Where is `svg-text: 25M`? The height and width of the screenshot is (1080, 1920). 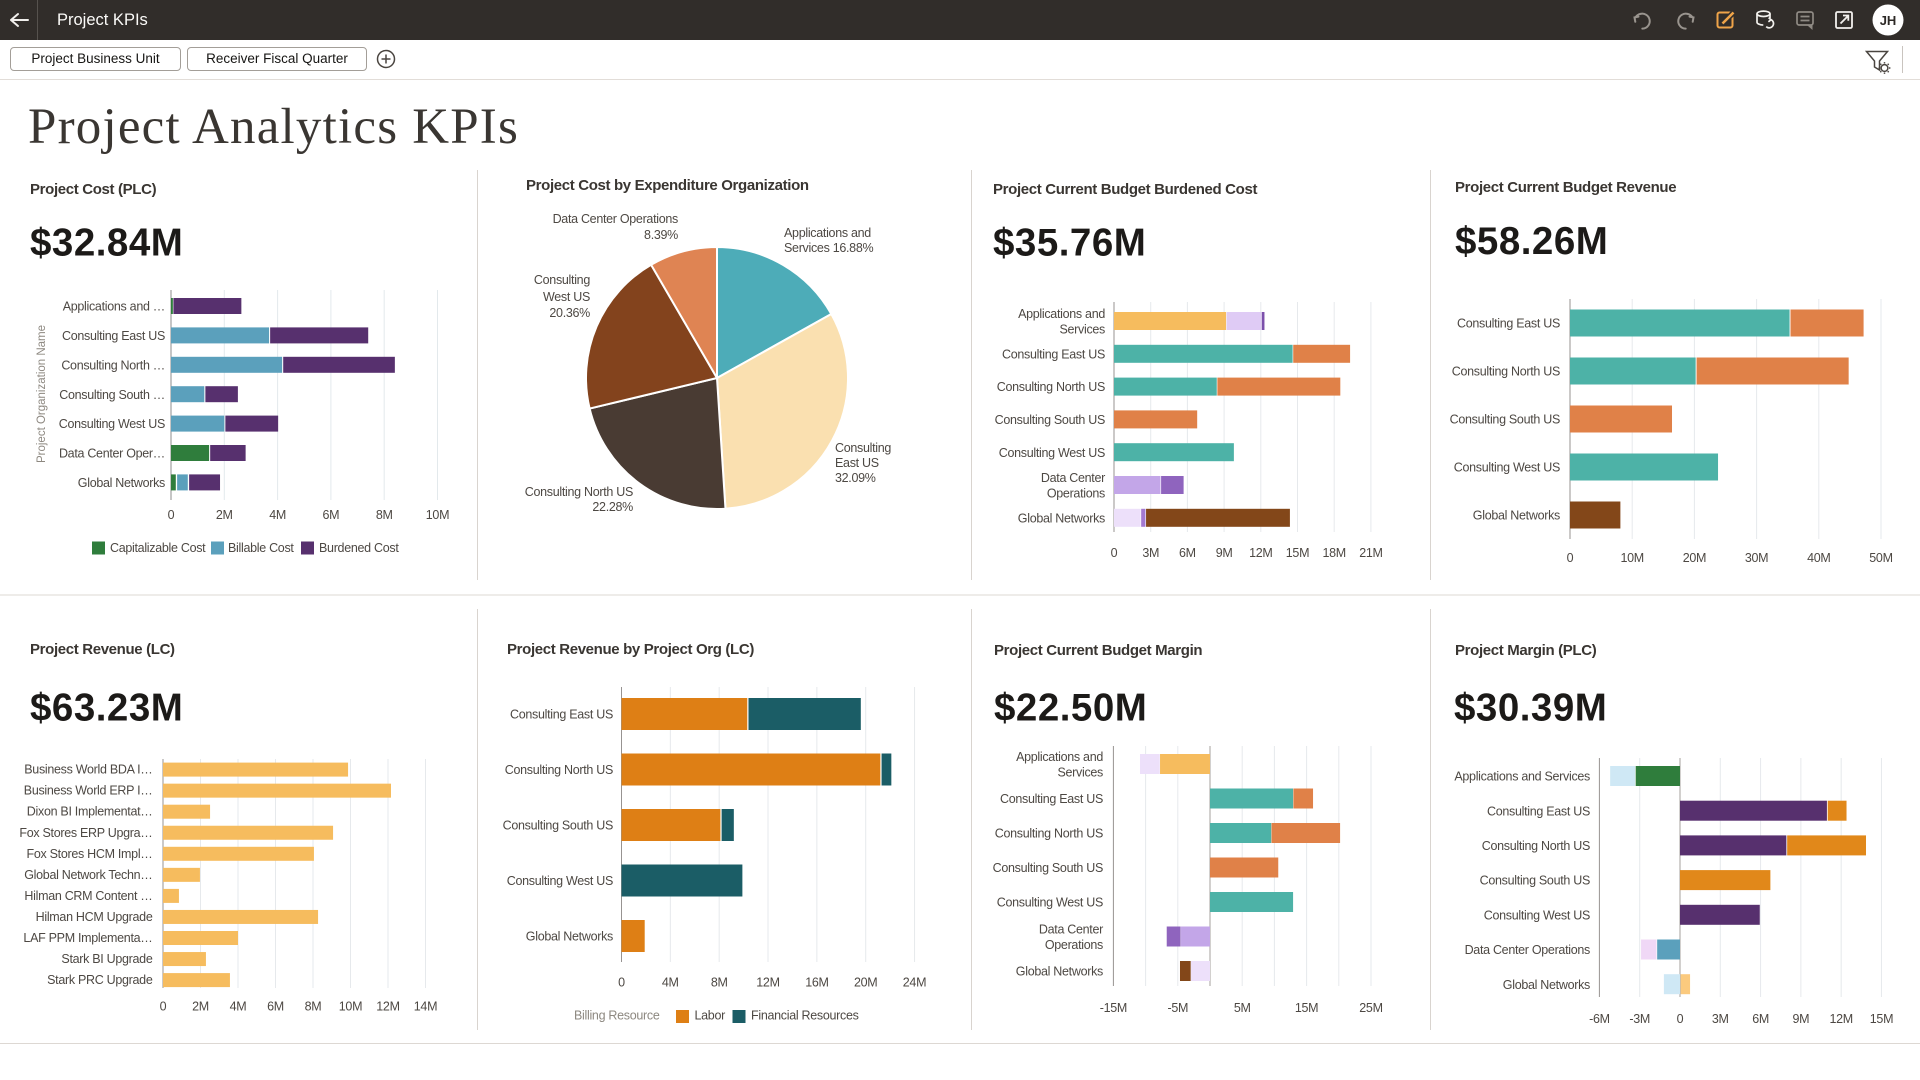
svg-text: 25M is located at coordinates (1370, 1008).